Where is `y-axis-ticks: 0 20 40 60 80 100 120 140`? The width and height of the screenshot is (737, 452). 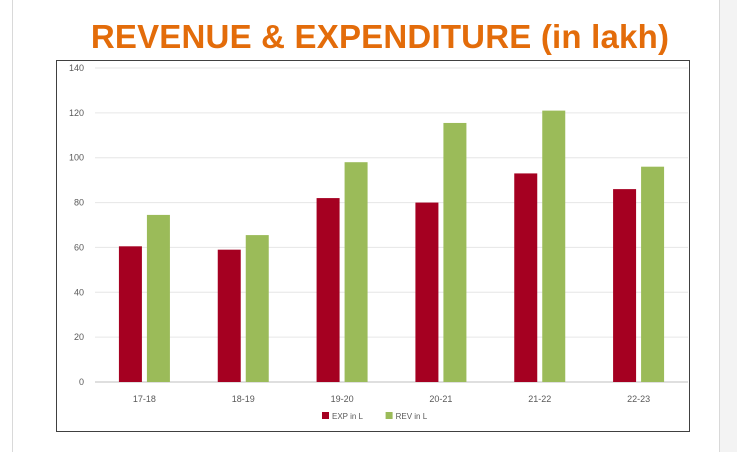 y-axis-ticks: 0 20 40 60 80 100 120 140 is located at coordinates (76, 225).